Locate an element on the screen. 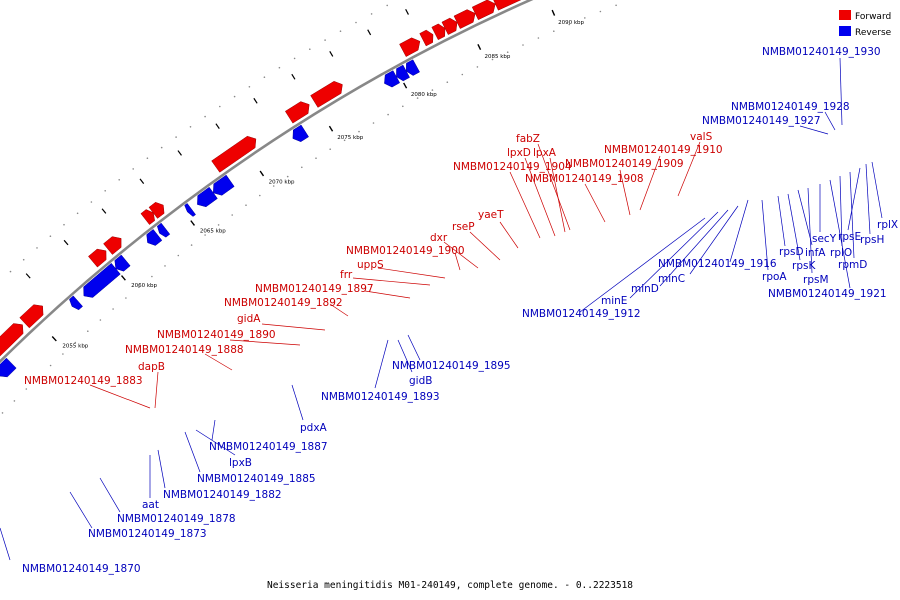 The height and width of the screenshot is (600, 900). scale-tick-label: 2085 kbp is located at coordinates (498, 57).